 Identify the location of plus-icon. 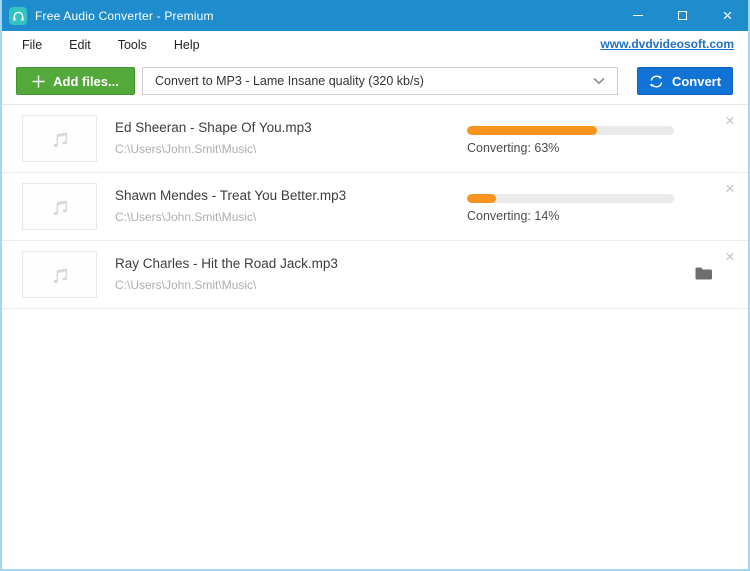
(38, 81).